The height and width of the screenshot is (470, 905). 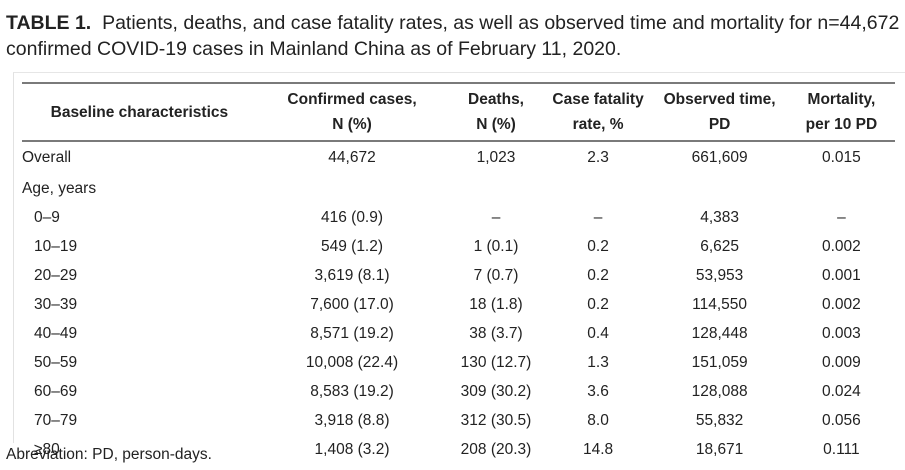 I want to click on cell-cases: 1,408 (3.2), so click(x=352, y=449).